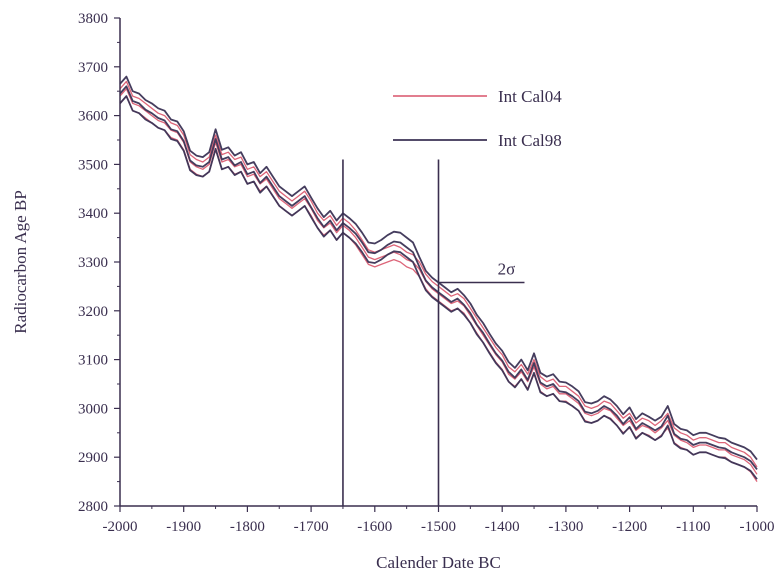  Describe the element at coordinates (502, 527) in the screenshot. I see `x-tick-label: -1400` at that location.